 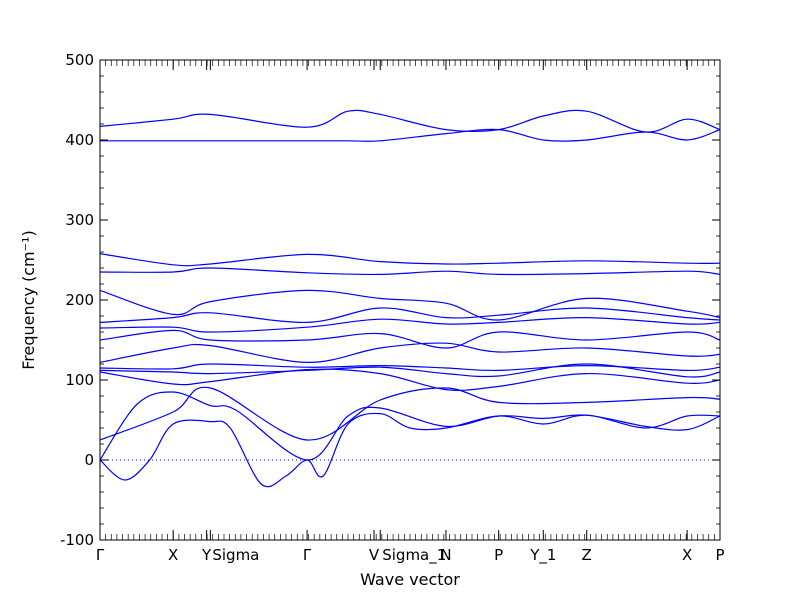 I want to click on kpoint-label: Y_1, so click(x=542, y=555).